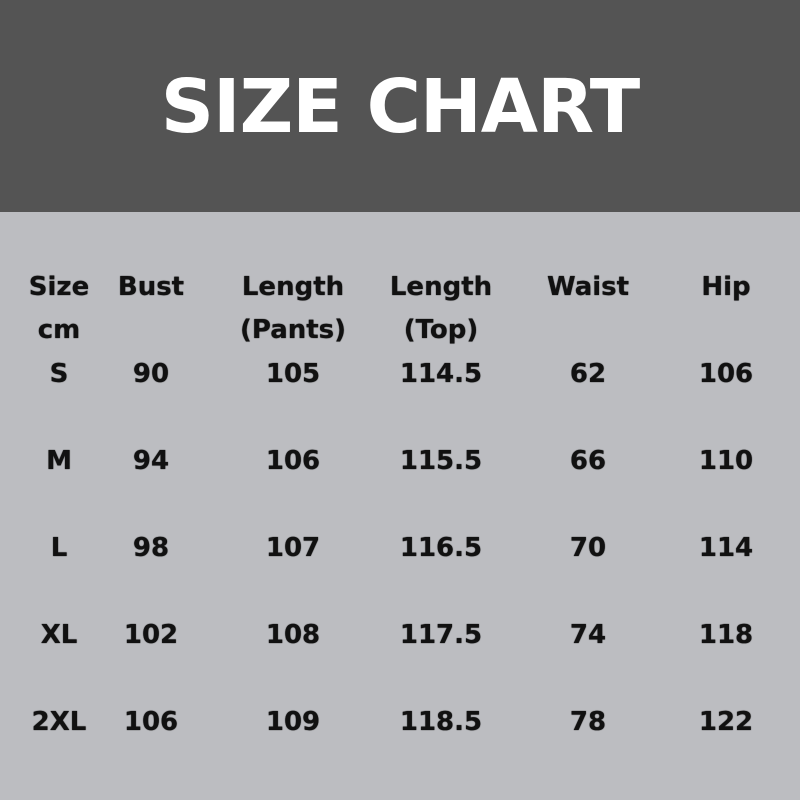 This screenshot has height=800, width=800. What do you see at coordinates (151, 374) in the screenshot?
I see `table-cell: 90` at bounding box center [151, 374].